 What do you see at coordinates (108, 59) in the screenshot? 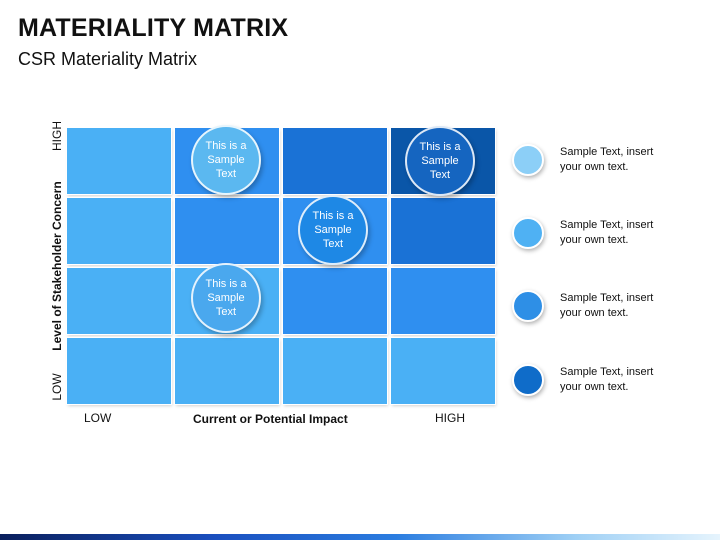
I see `page-subtitle: CSR Materiality Matrix` at bounding box center [108, 59].